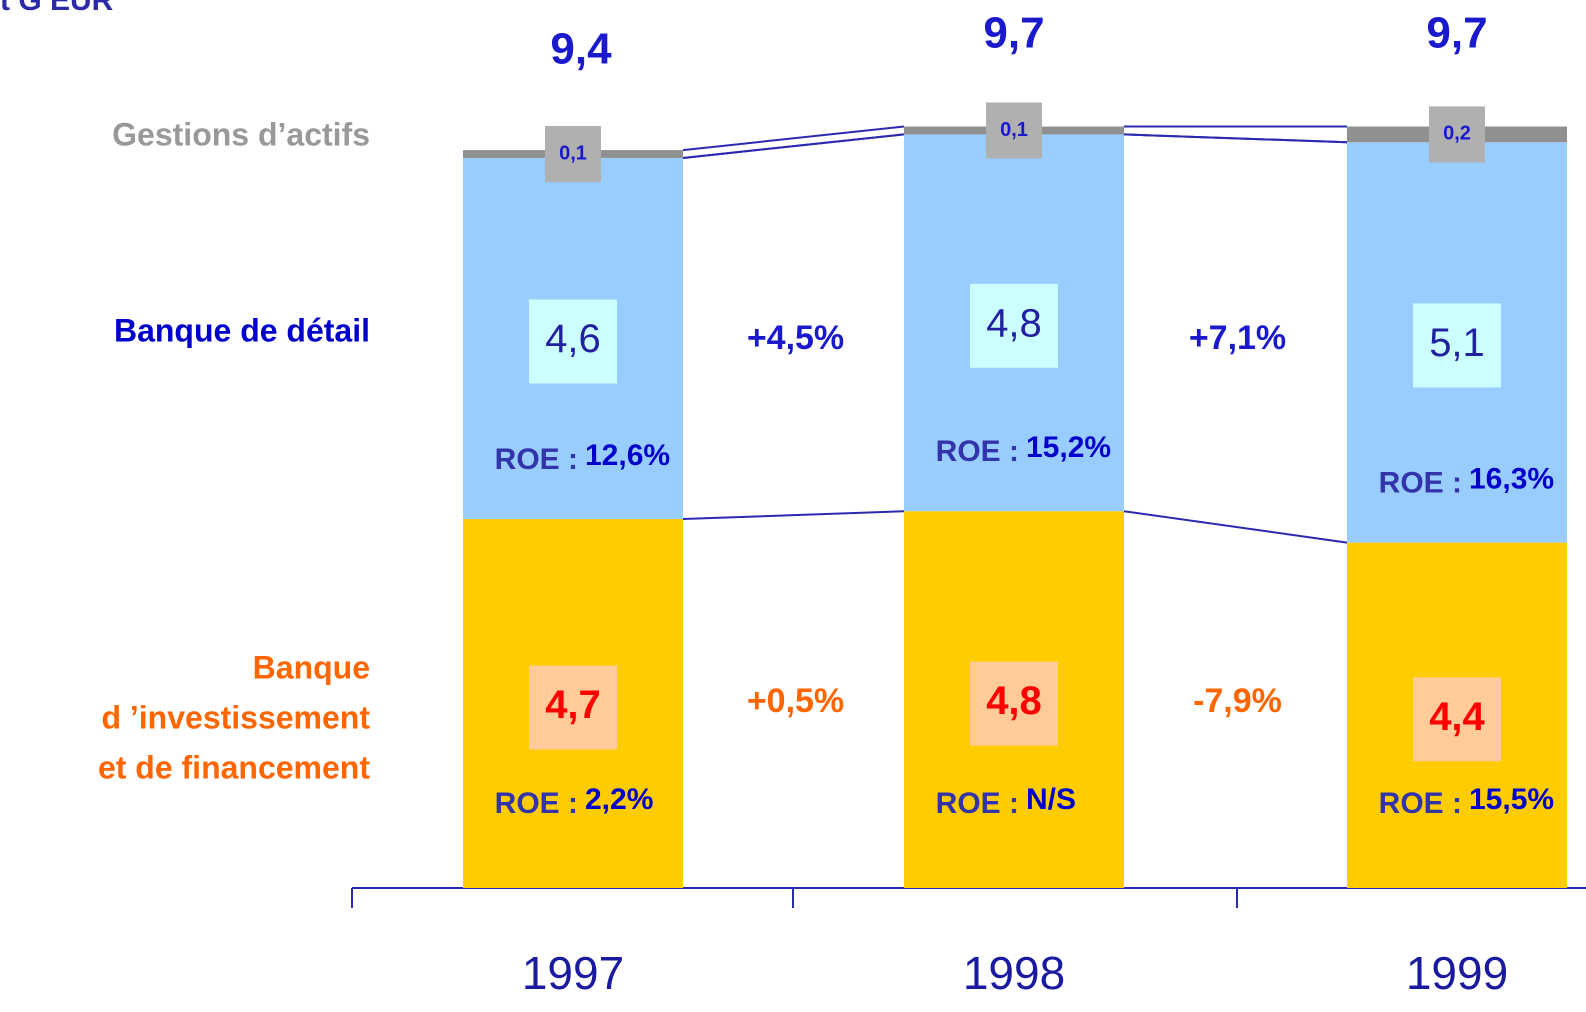 The image size is (1586, 1012). I want to click on roe-value: 2,2%, so click(619, 799).